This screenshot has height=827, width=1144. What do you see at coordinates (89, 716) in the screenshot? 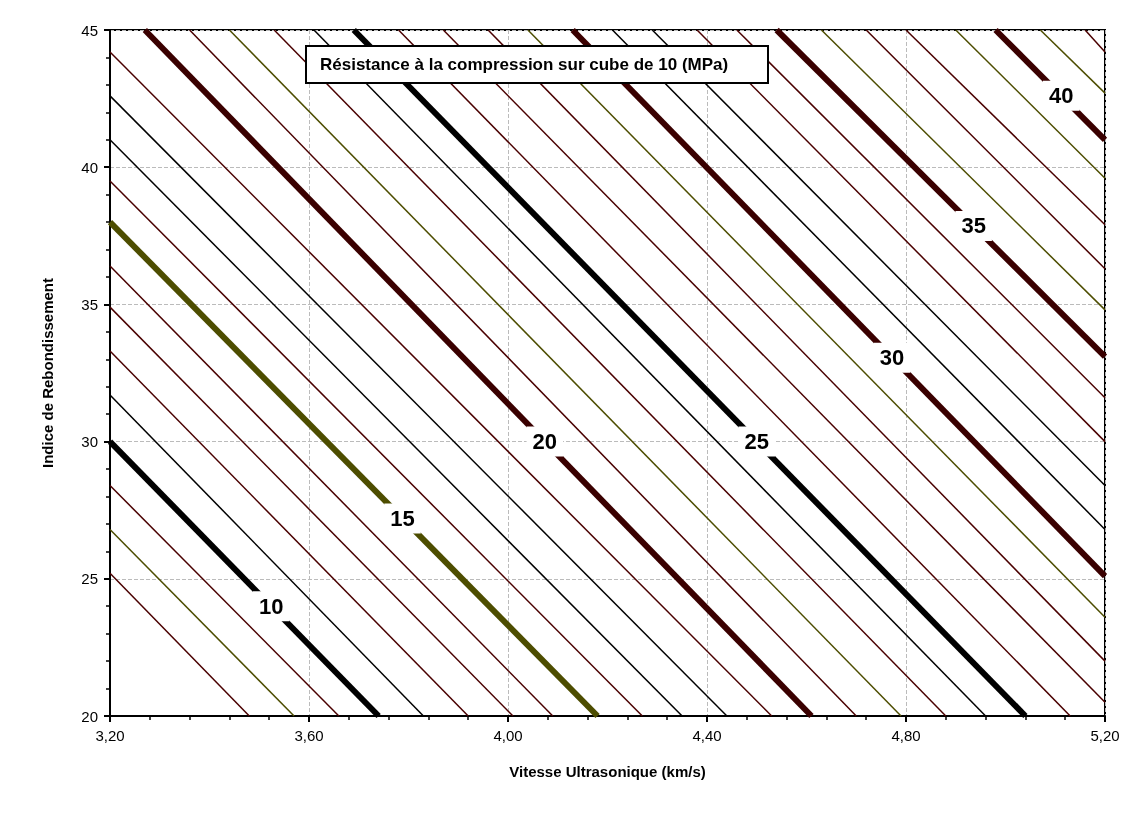
I see `y-tick-label: 20` at bounding box center [89, 716].